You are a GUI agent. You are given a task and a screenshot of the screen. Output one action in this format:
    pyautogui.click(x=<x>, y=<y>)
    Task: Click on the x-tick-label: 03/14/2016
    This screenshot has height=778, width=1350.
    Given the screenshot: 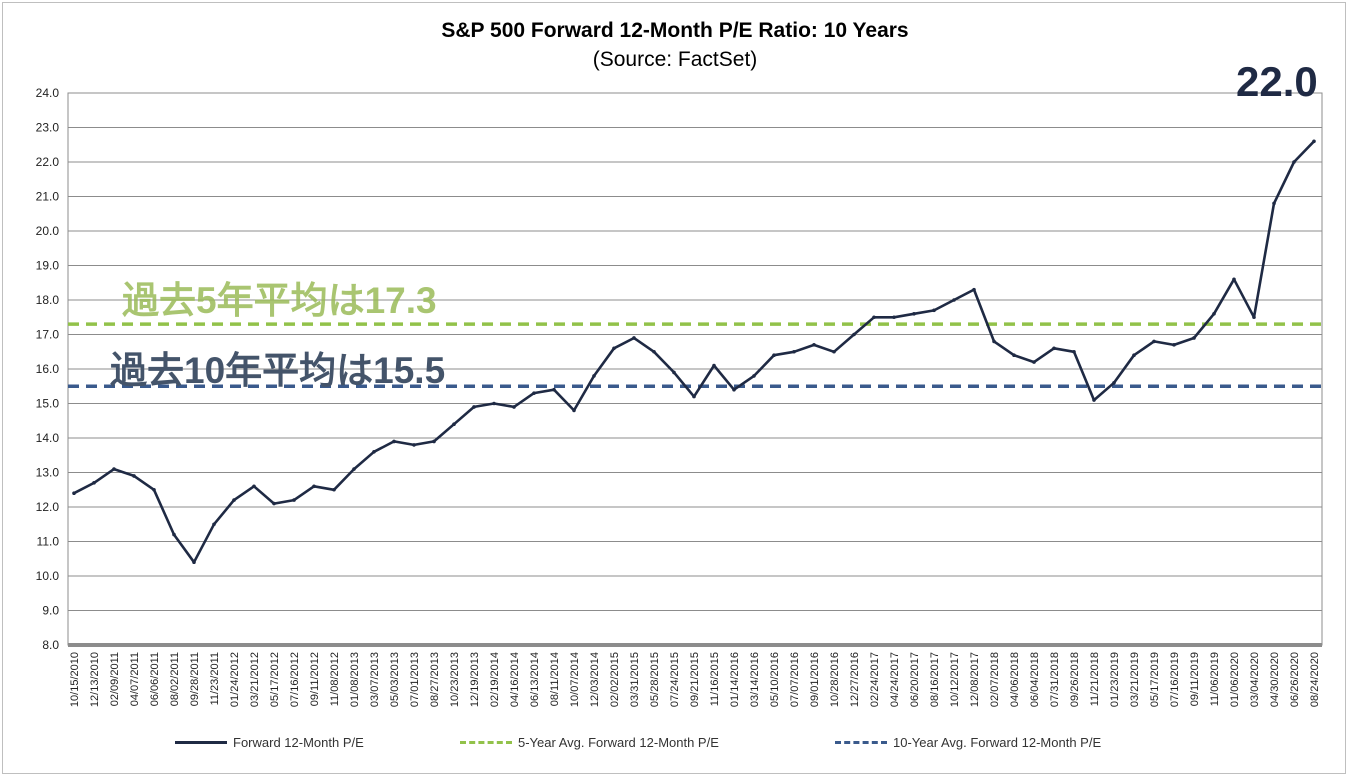 What is the action you would take?
    pyautogui.click(x=755, y=679)
    